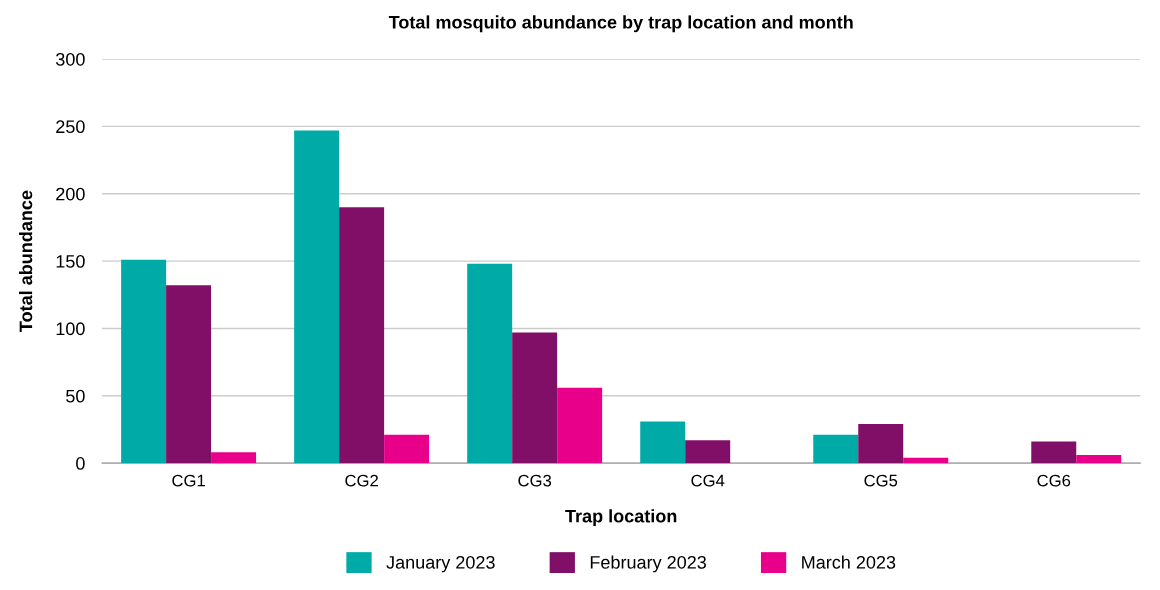  Describe the element at coordinates (26, 261) in the screenshot. I see `y-axis-title: Total abundance` at that location.